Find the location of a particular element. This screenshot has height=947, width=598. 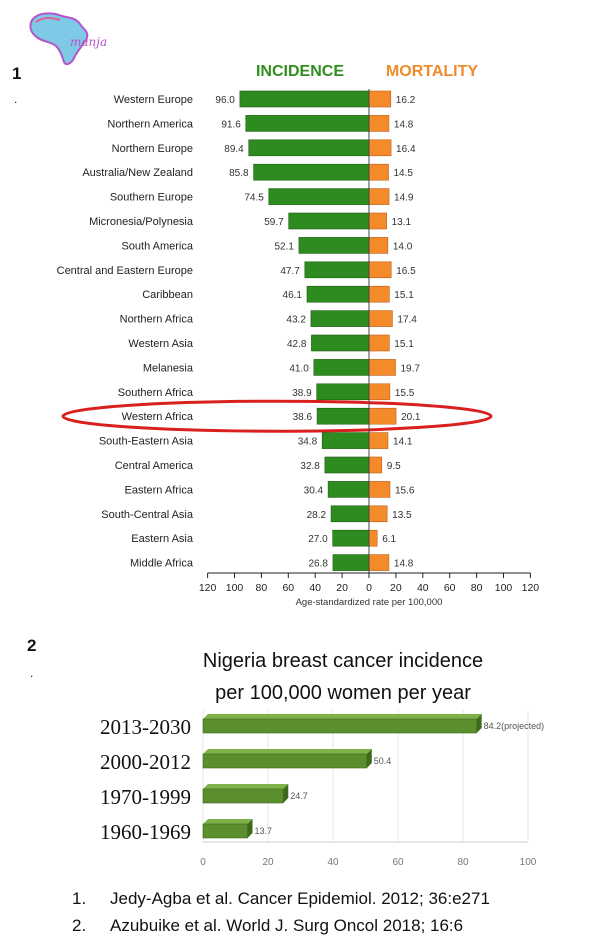

incidence-value-label: 46.1 is located at coordinates (293, 295).